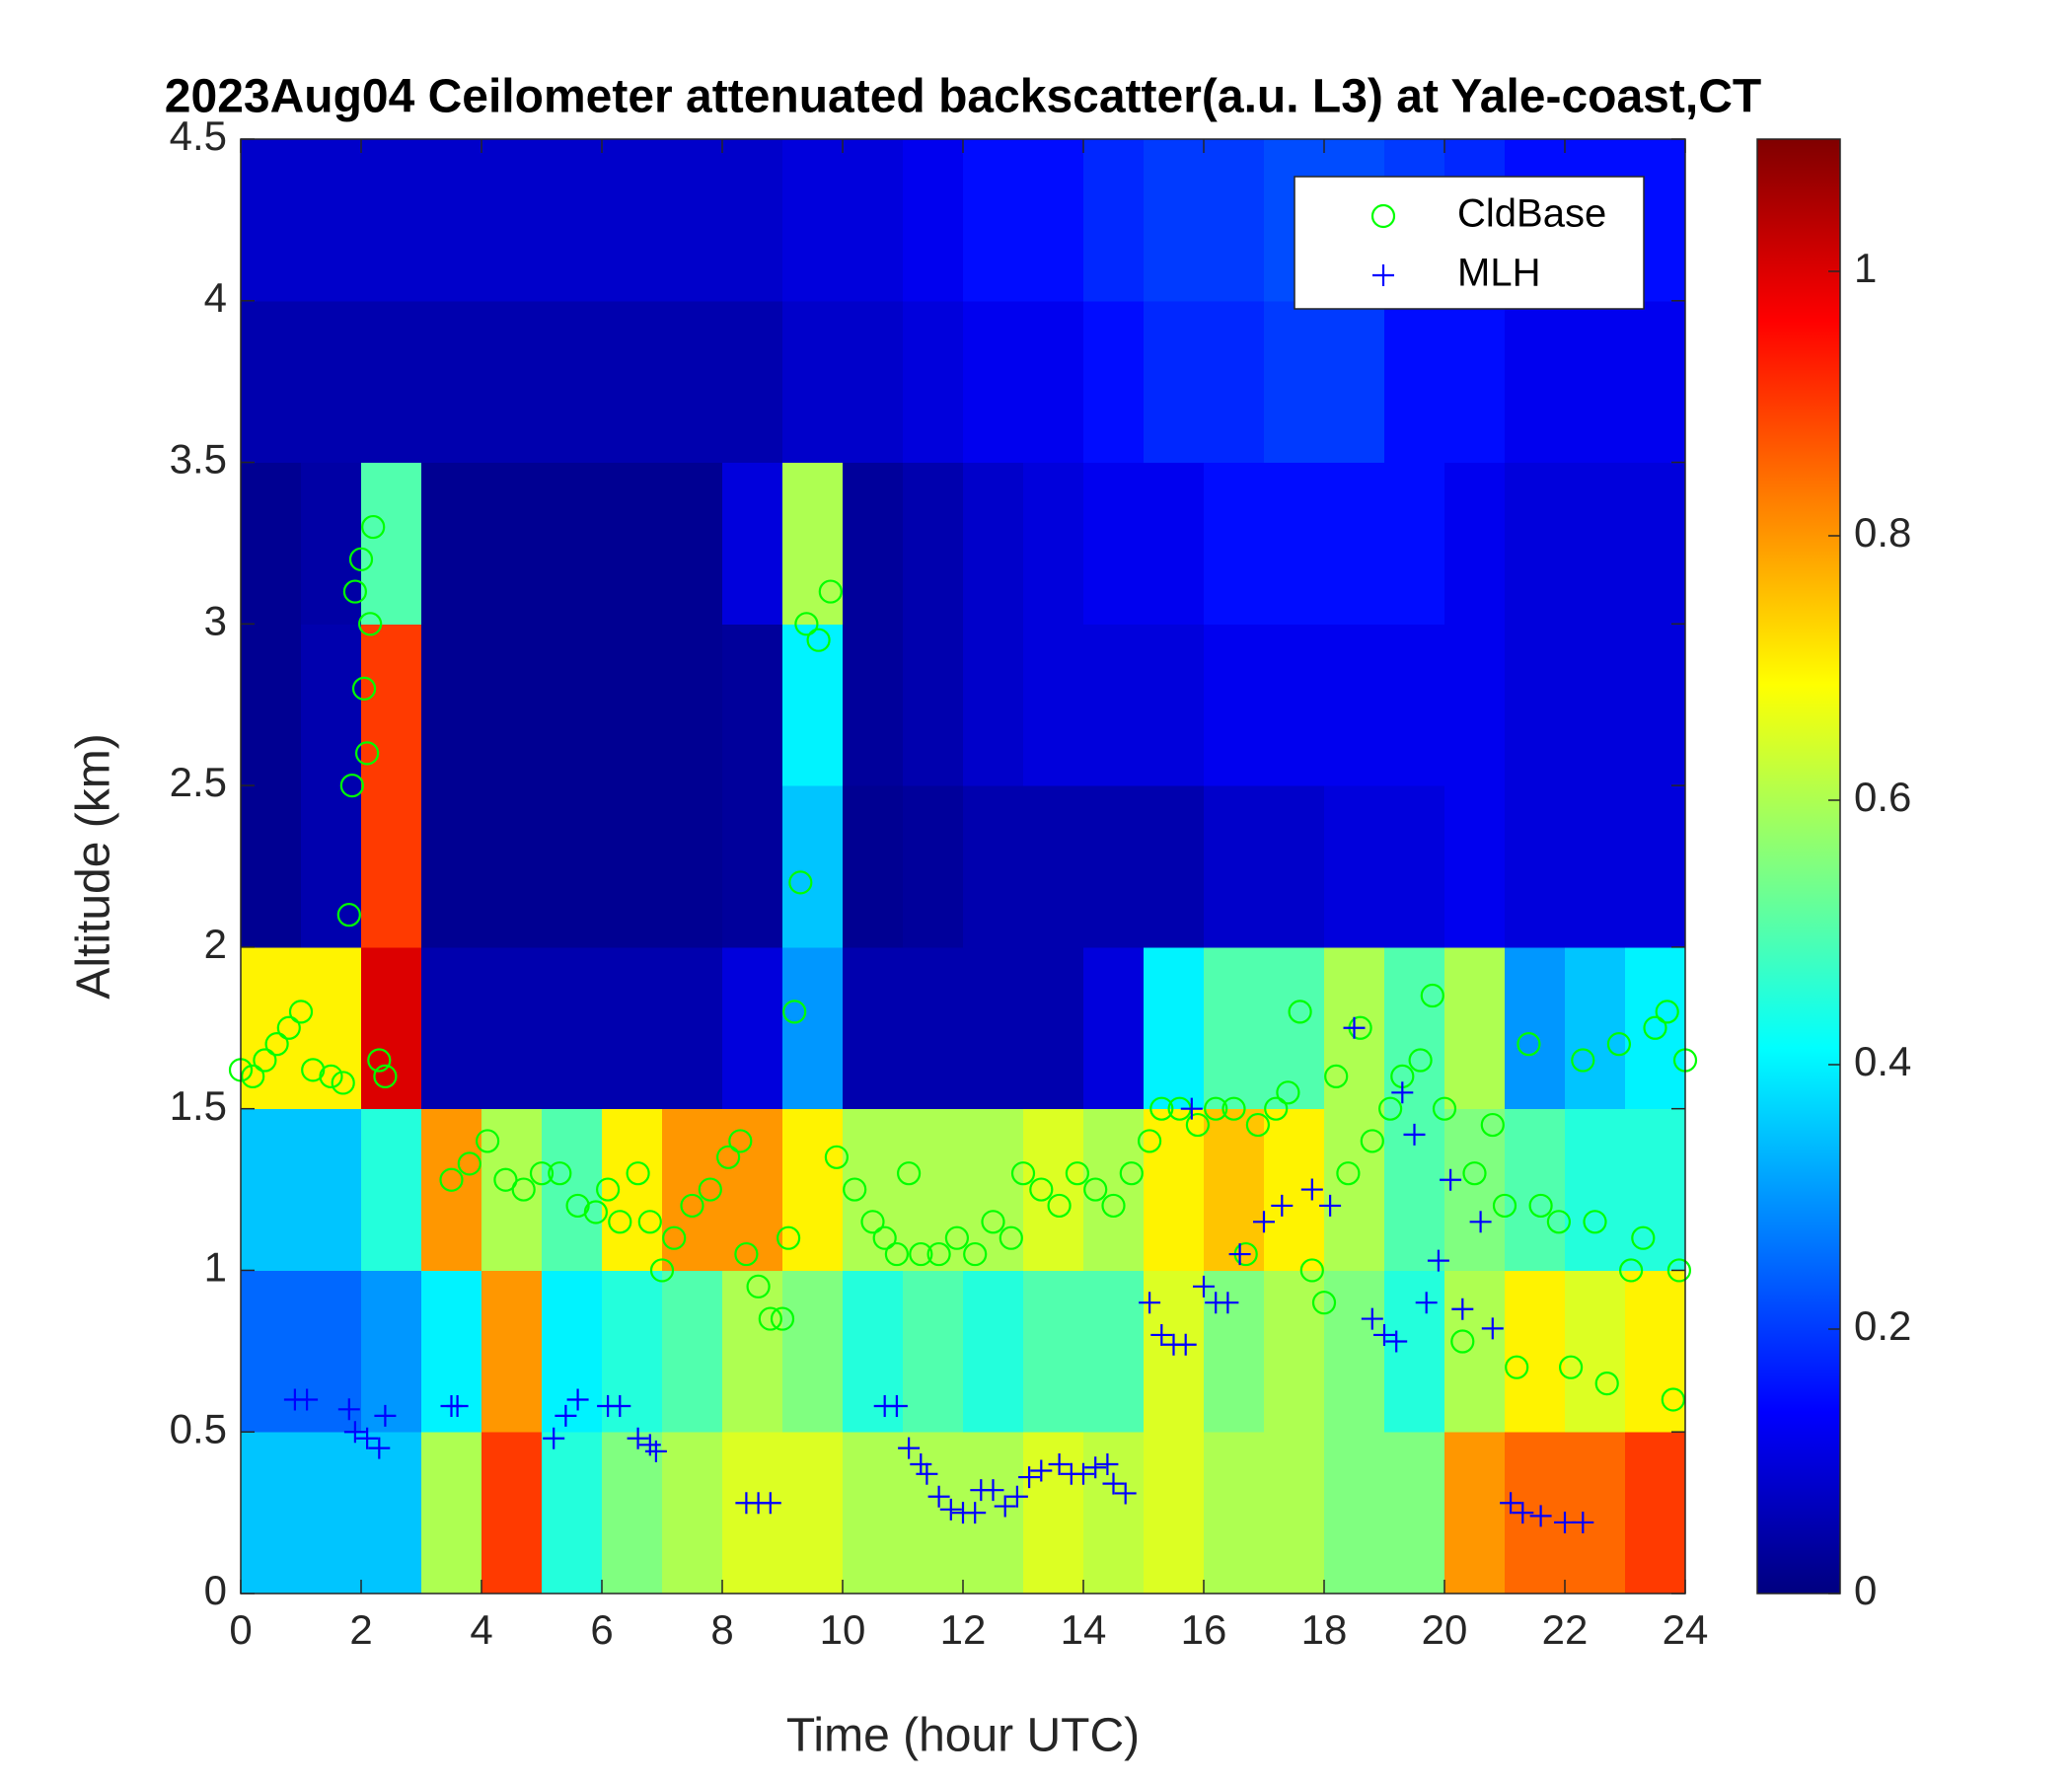 The image size is (2072, 1781). I want to click on y-tick-label: 1, so click(216, 1268).